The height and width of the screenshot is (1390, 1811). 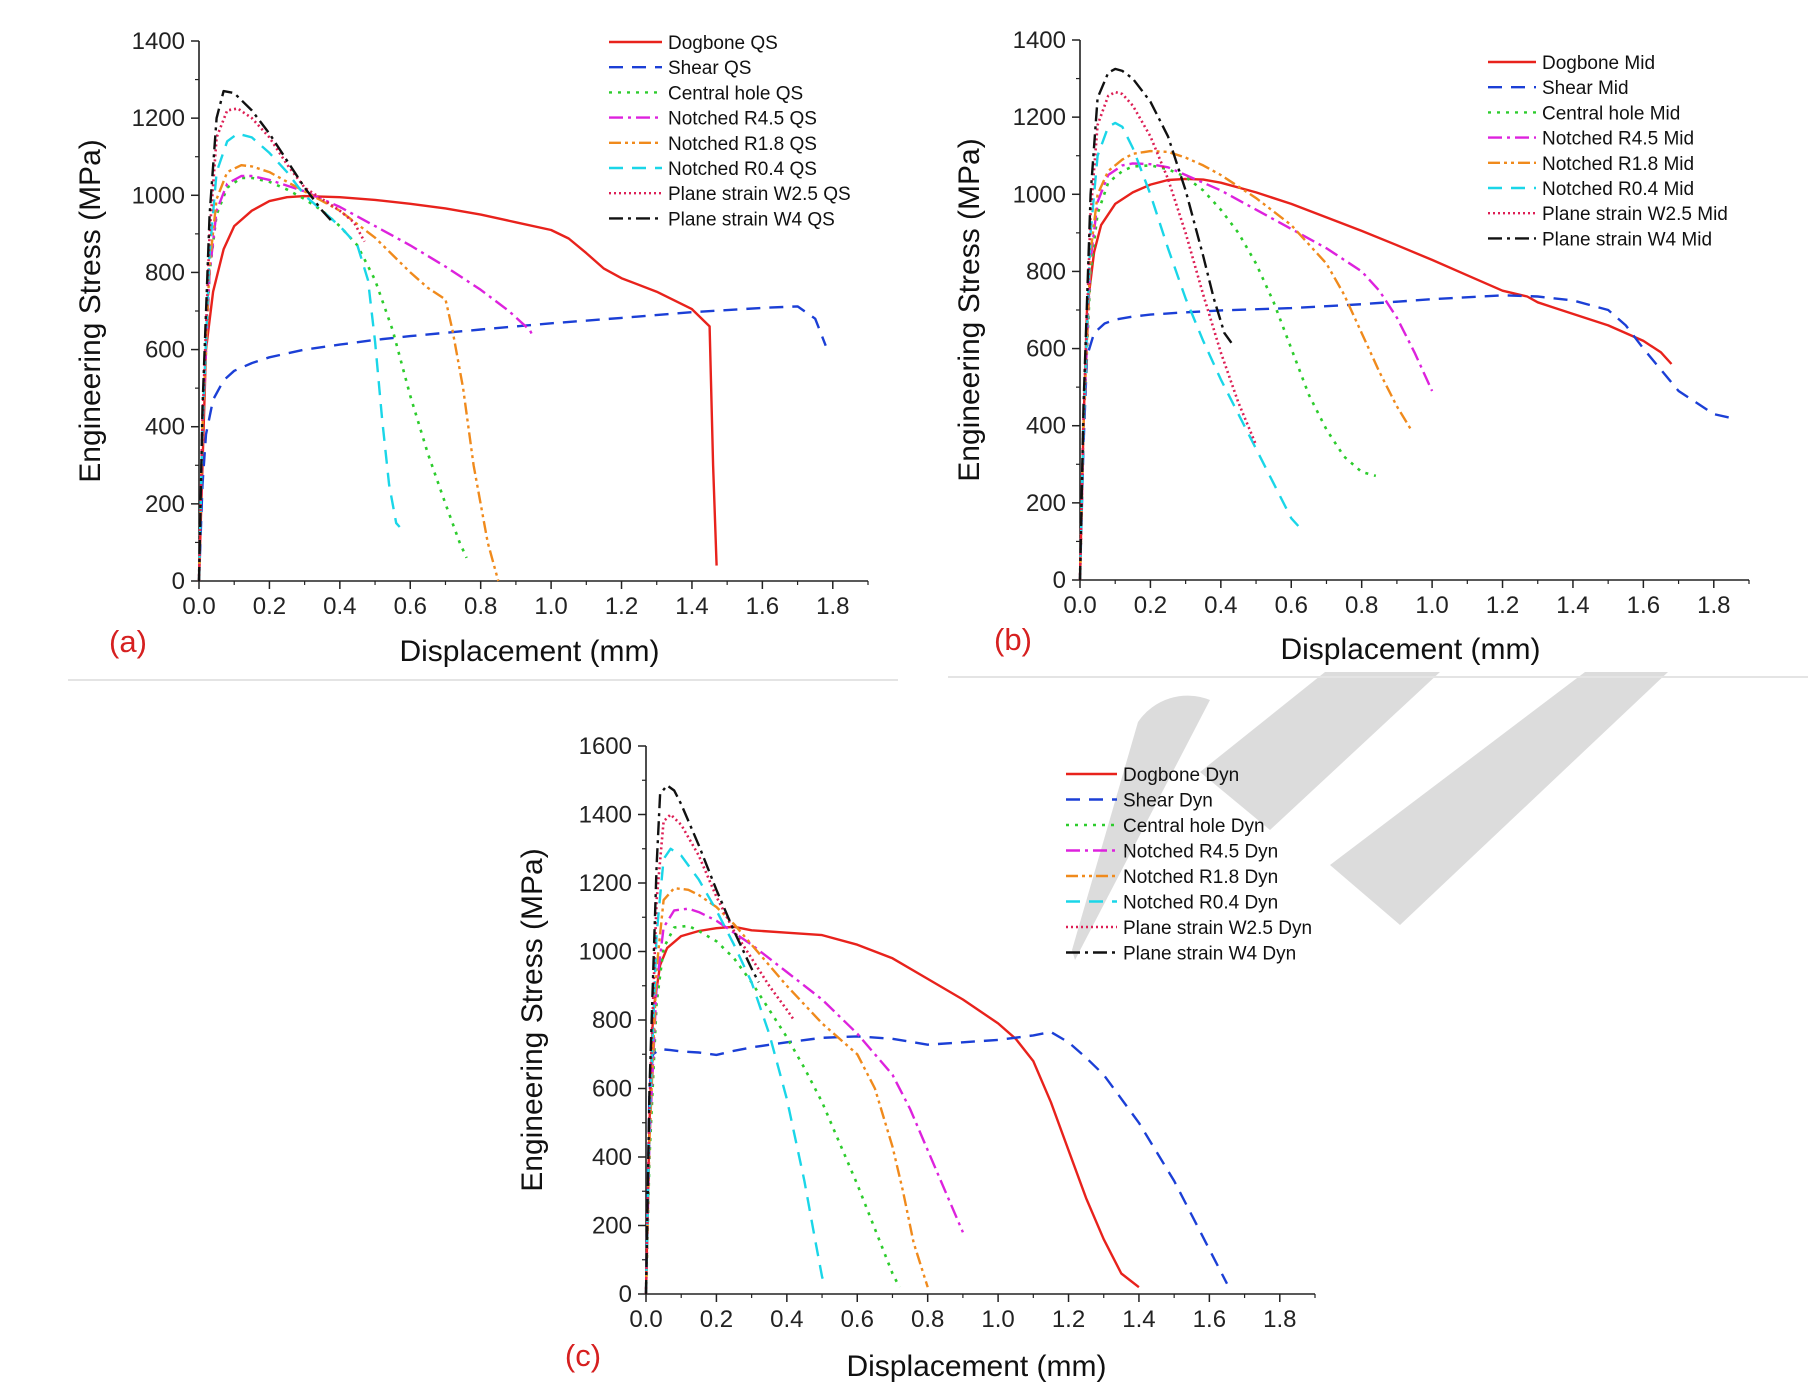 What do you see at coordinates (1194, 826) in the screenshot?
I see `legend-label: Central hole Dyn` at bounding box center [1194, 826].